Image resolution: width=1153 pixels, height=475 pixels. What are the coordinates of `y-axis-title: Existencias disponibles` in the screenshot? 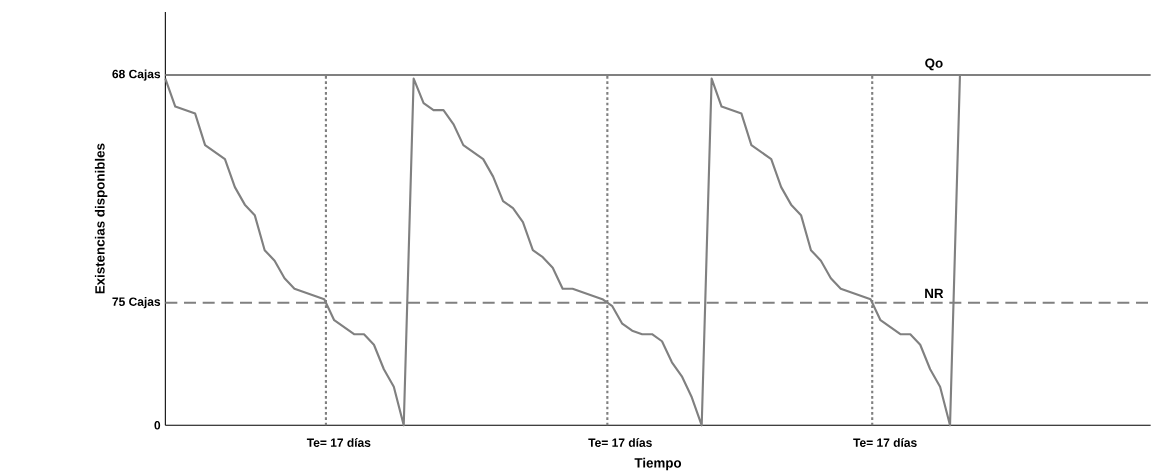 It's located at (101, 218).